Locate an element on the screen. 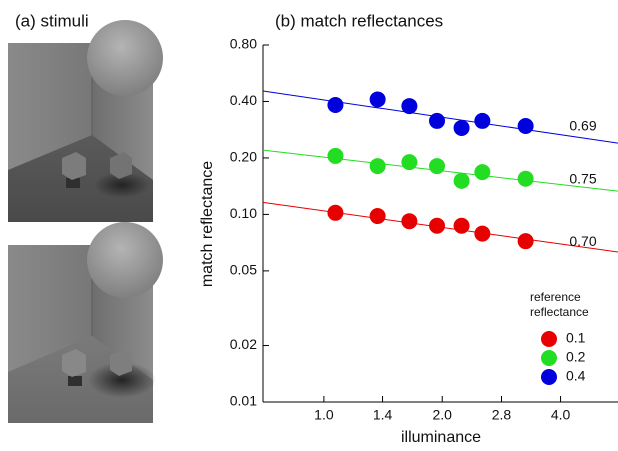  y-tick-label: 0.01 is located at coordinates (243, 401).